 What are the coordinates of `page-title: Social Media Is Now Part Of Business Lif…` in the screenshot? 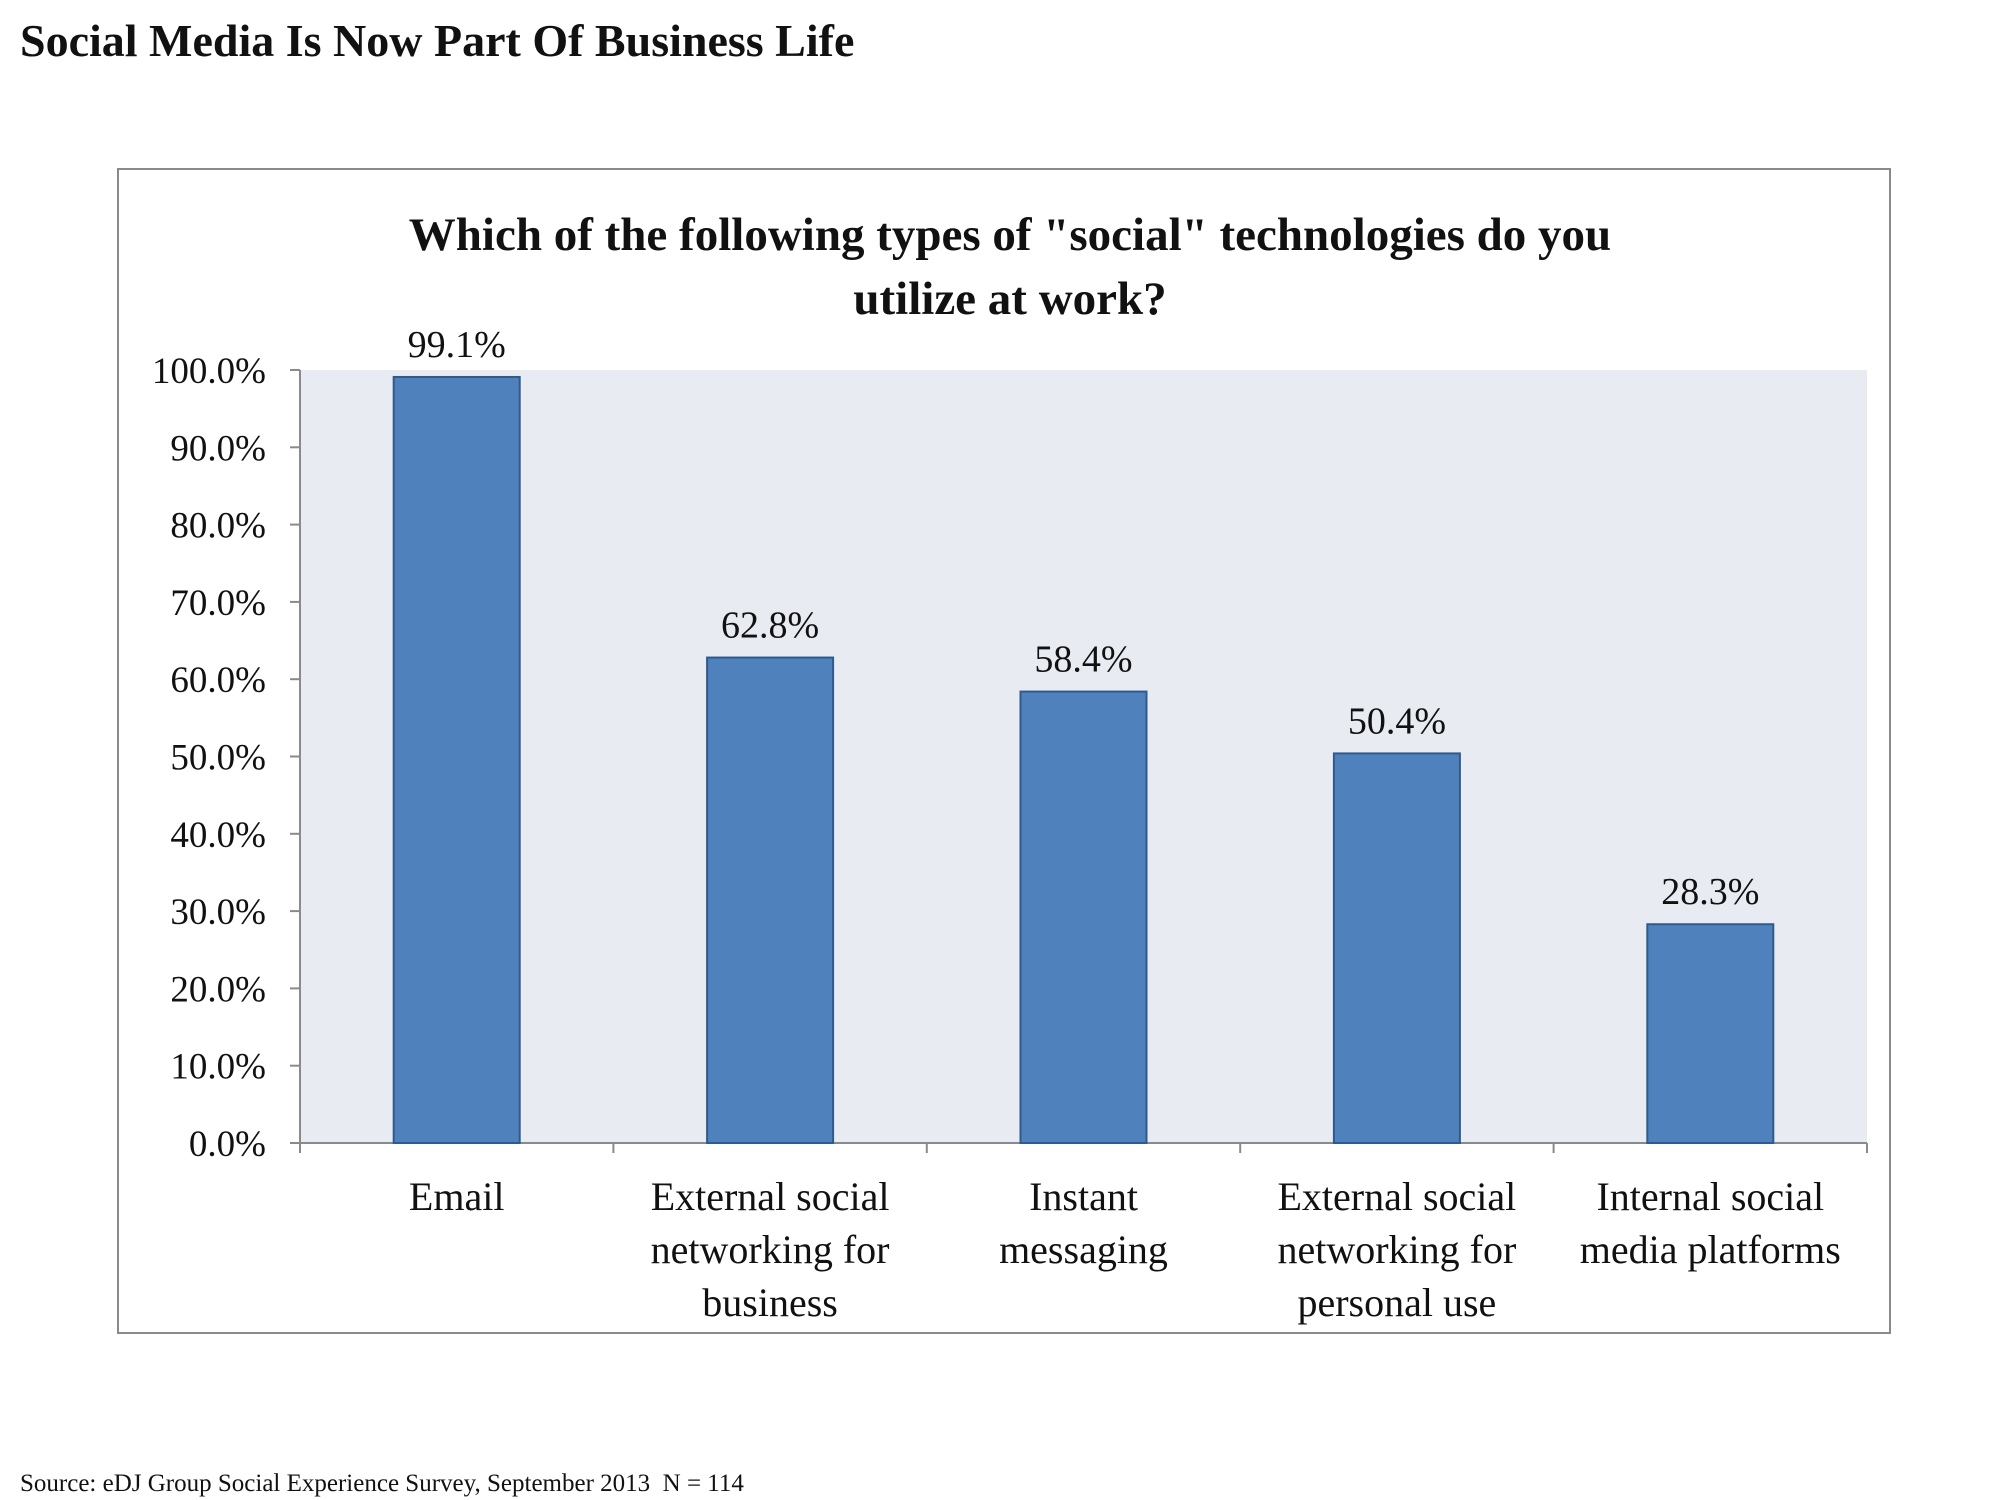 It's located at (437, 40).